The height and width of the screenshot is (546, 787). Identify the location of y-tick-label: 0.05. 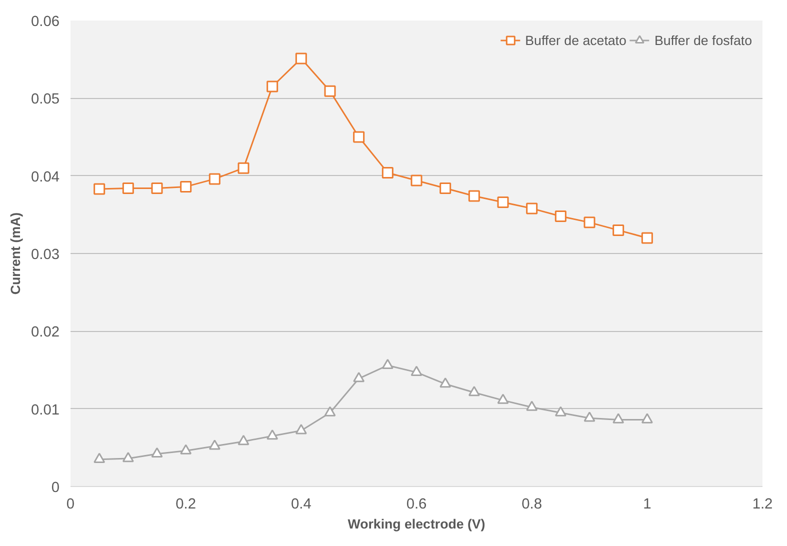
(45, 100).